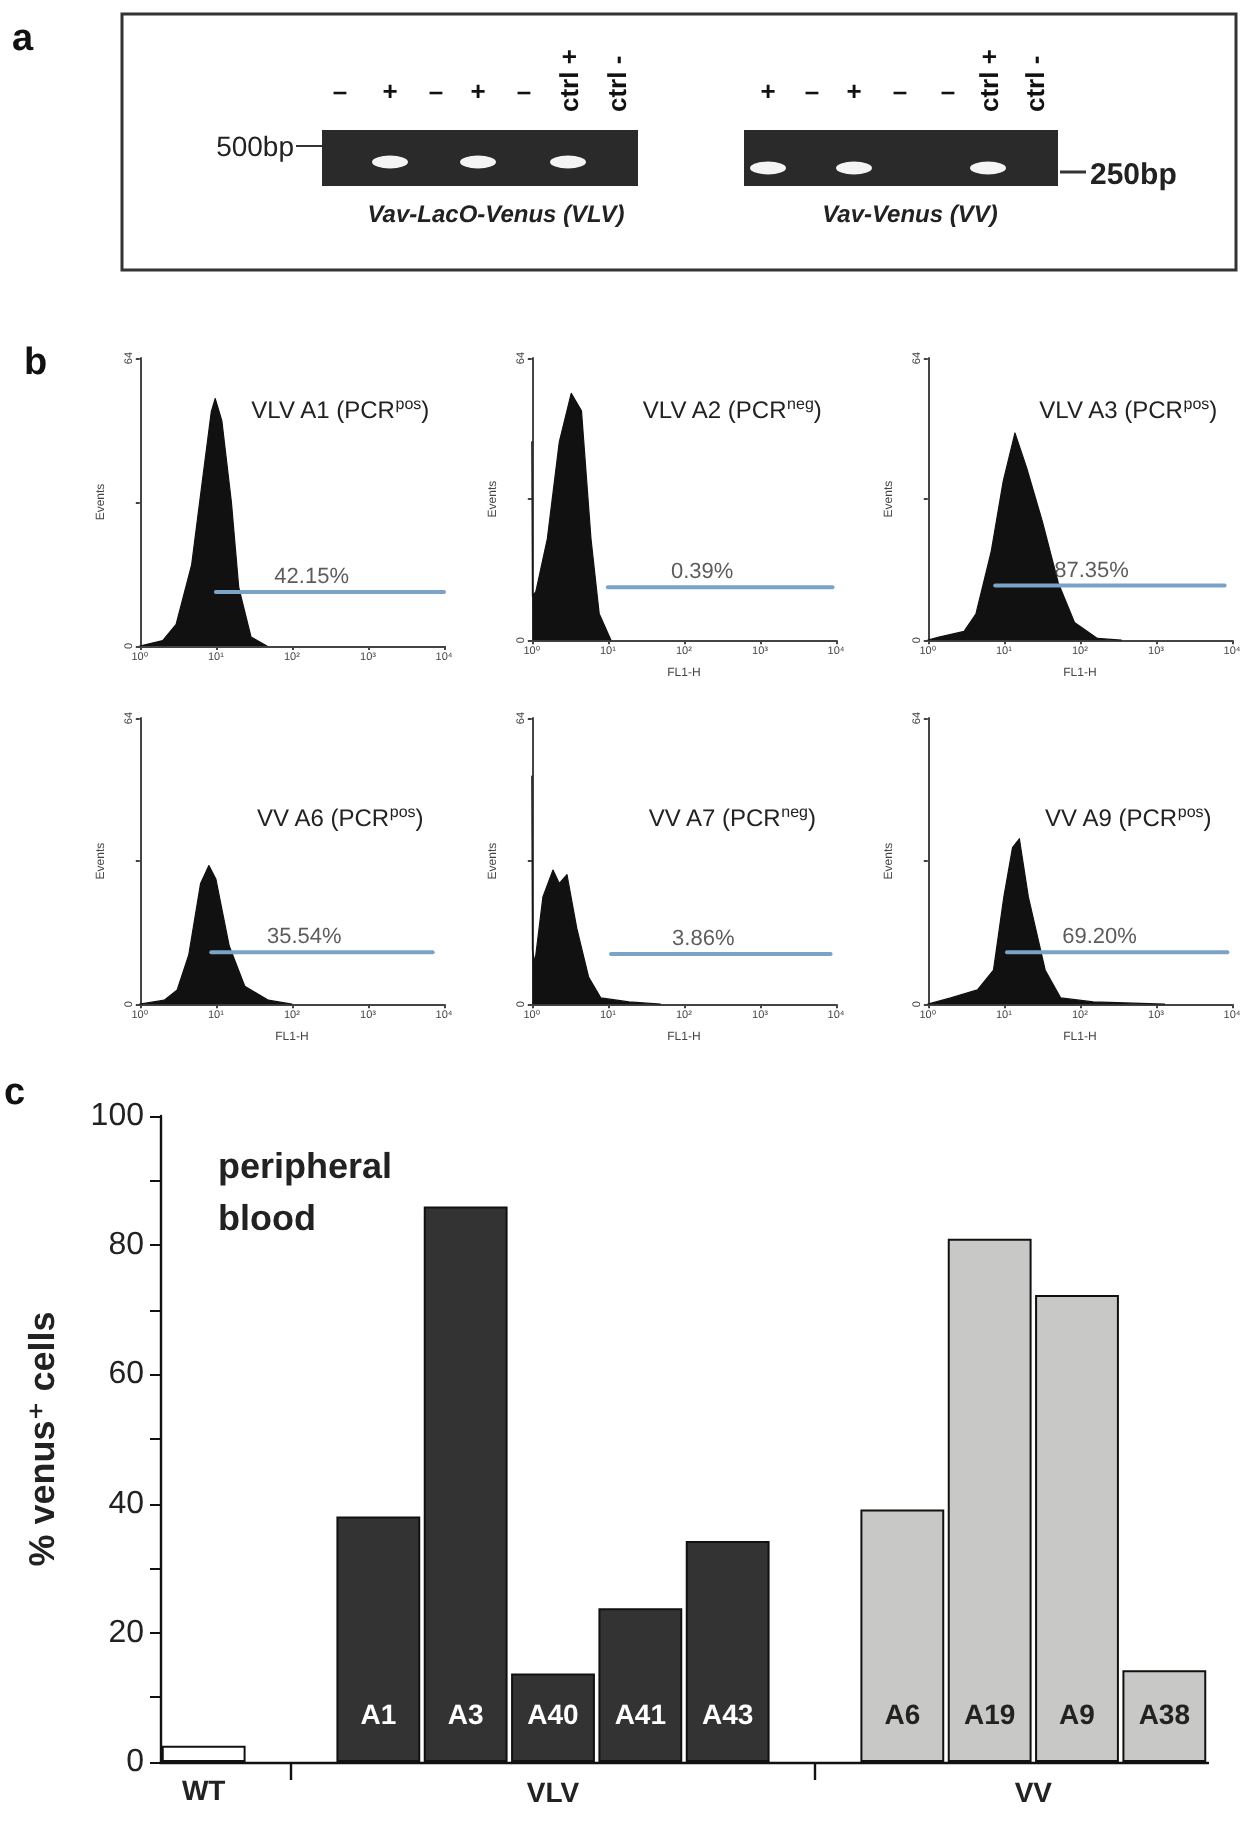 This screenshot has height=1838, width=1256. I want to click on x-tick-label: A3, so click(465, 1714).